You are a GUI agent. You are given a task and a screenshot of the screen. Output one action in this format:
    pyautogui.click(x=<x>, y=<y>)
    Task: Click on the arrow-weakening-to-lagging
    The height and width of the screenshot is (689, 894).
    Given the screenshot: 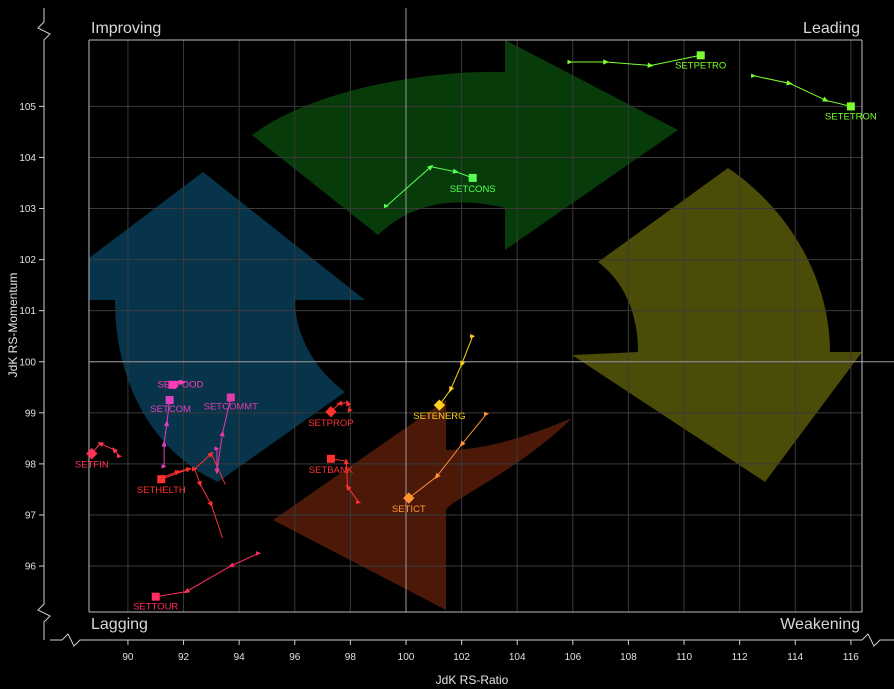 What is the action you would take?
    pyautogui.click(x=422, y=505)
    